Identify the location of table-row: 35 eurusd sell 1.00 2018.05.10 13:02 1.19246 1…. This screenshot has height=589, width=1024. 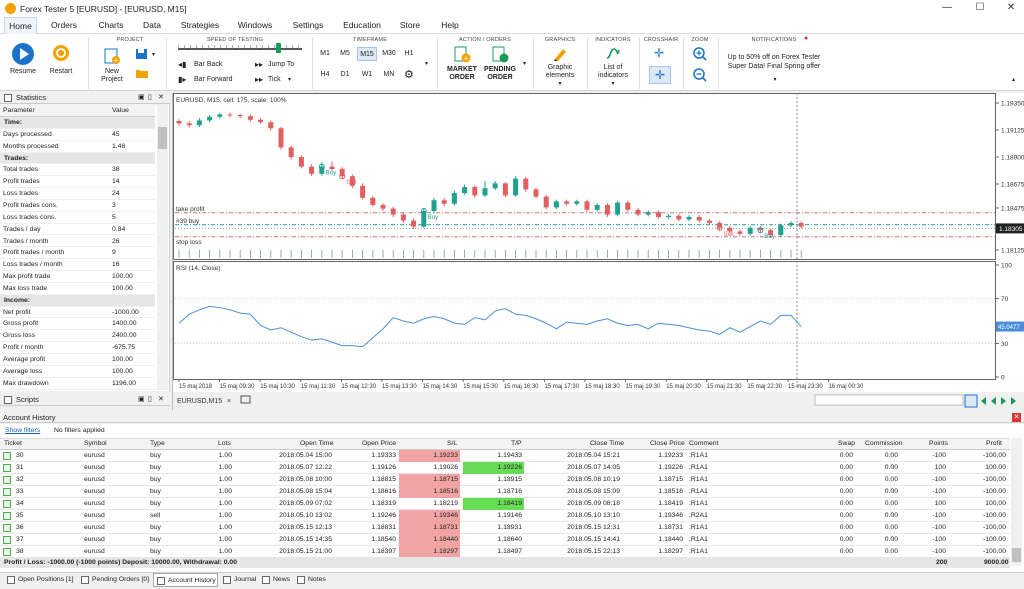
(505, 516).